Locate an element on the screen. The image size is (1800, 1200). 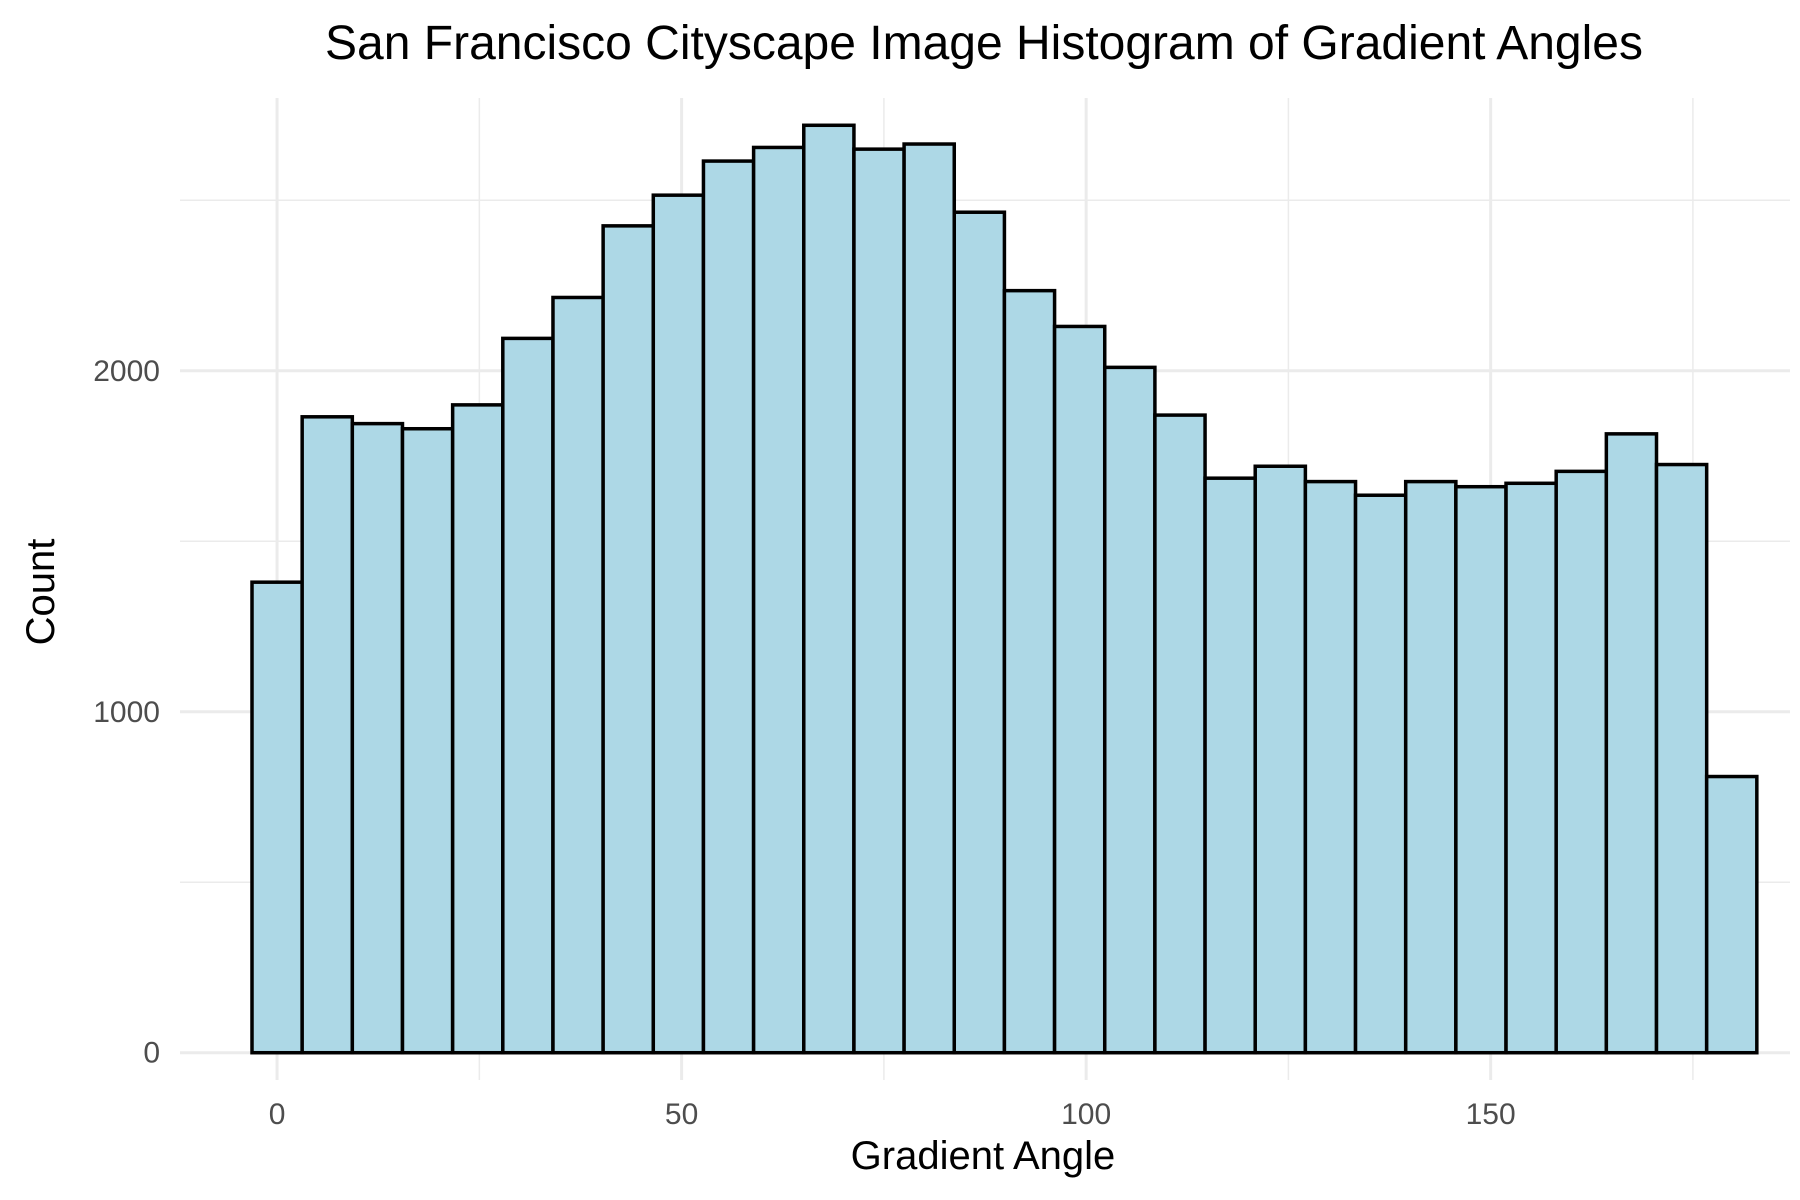
y-tick-label: 1000 is located at coordinates (126, 712).